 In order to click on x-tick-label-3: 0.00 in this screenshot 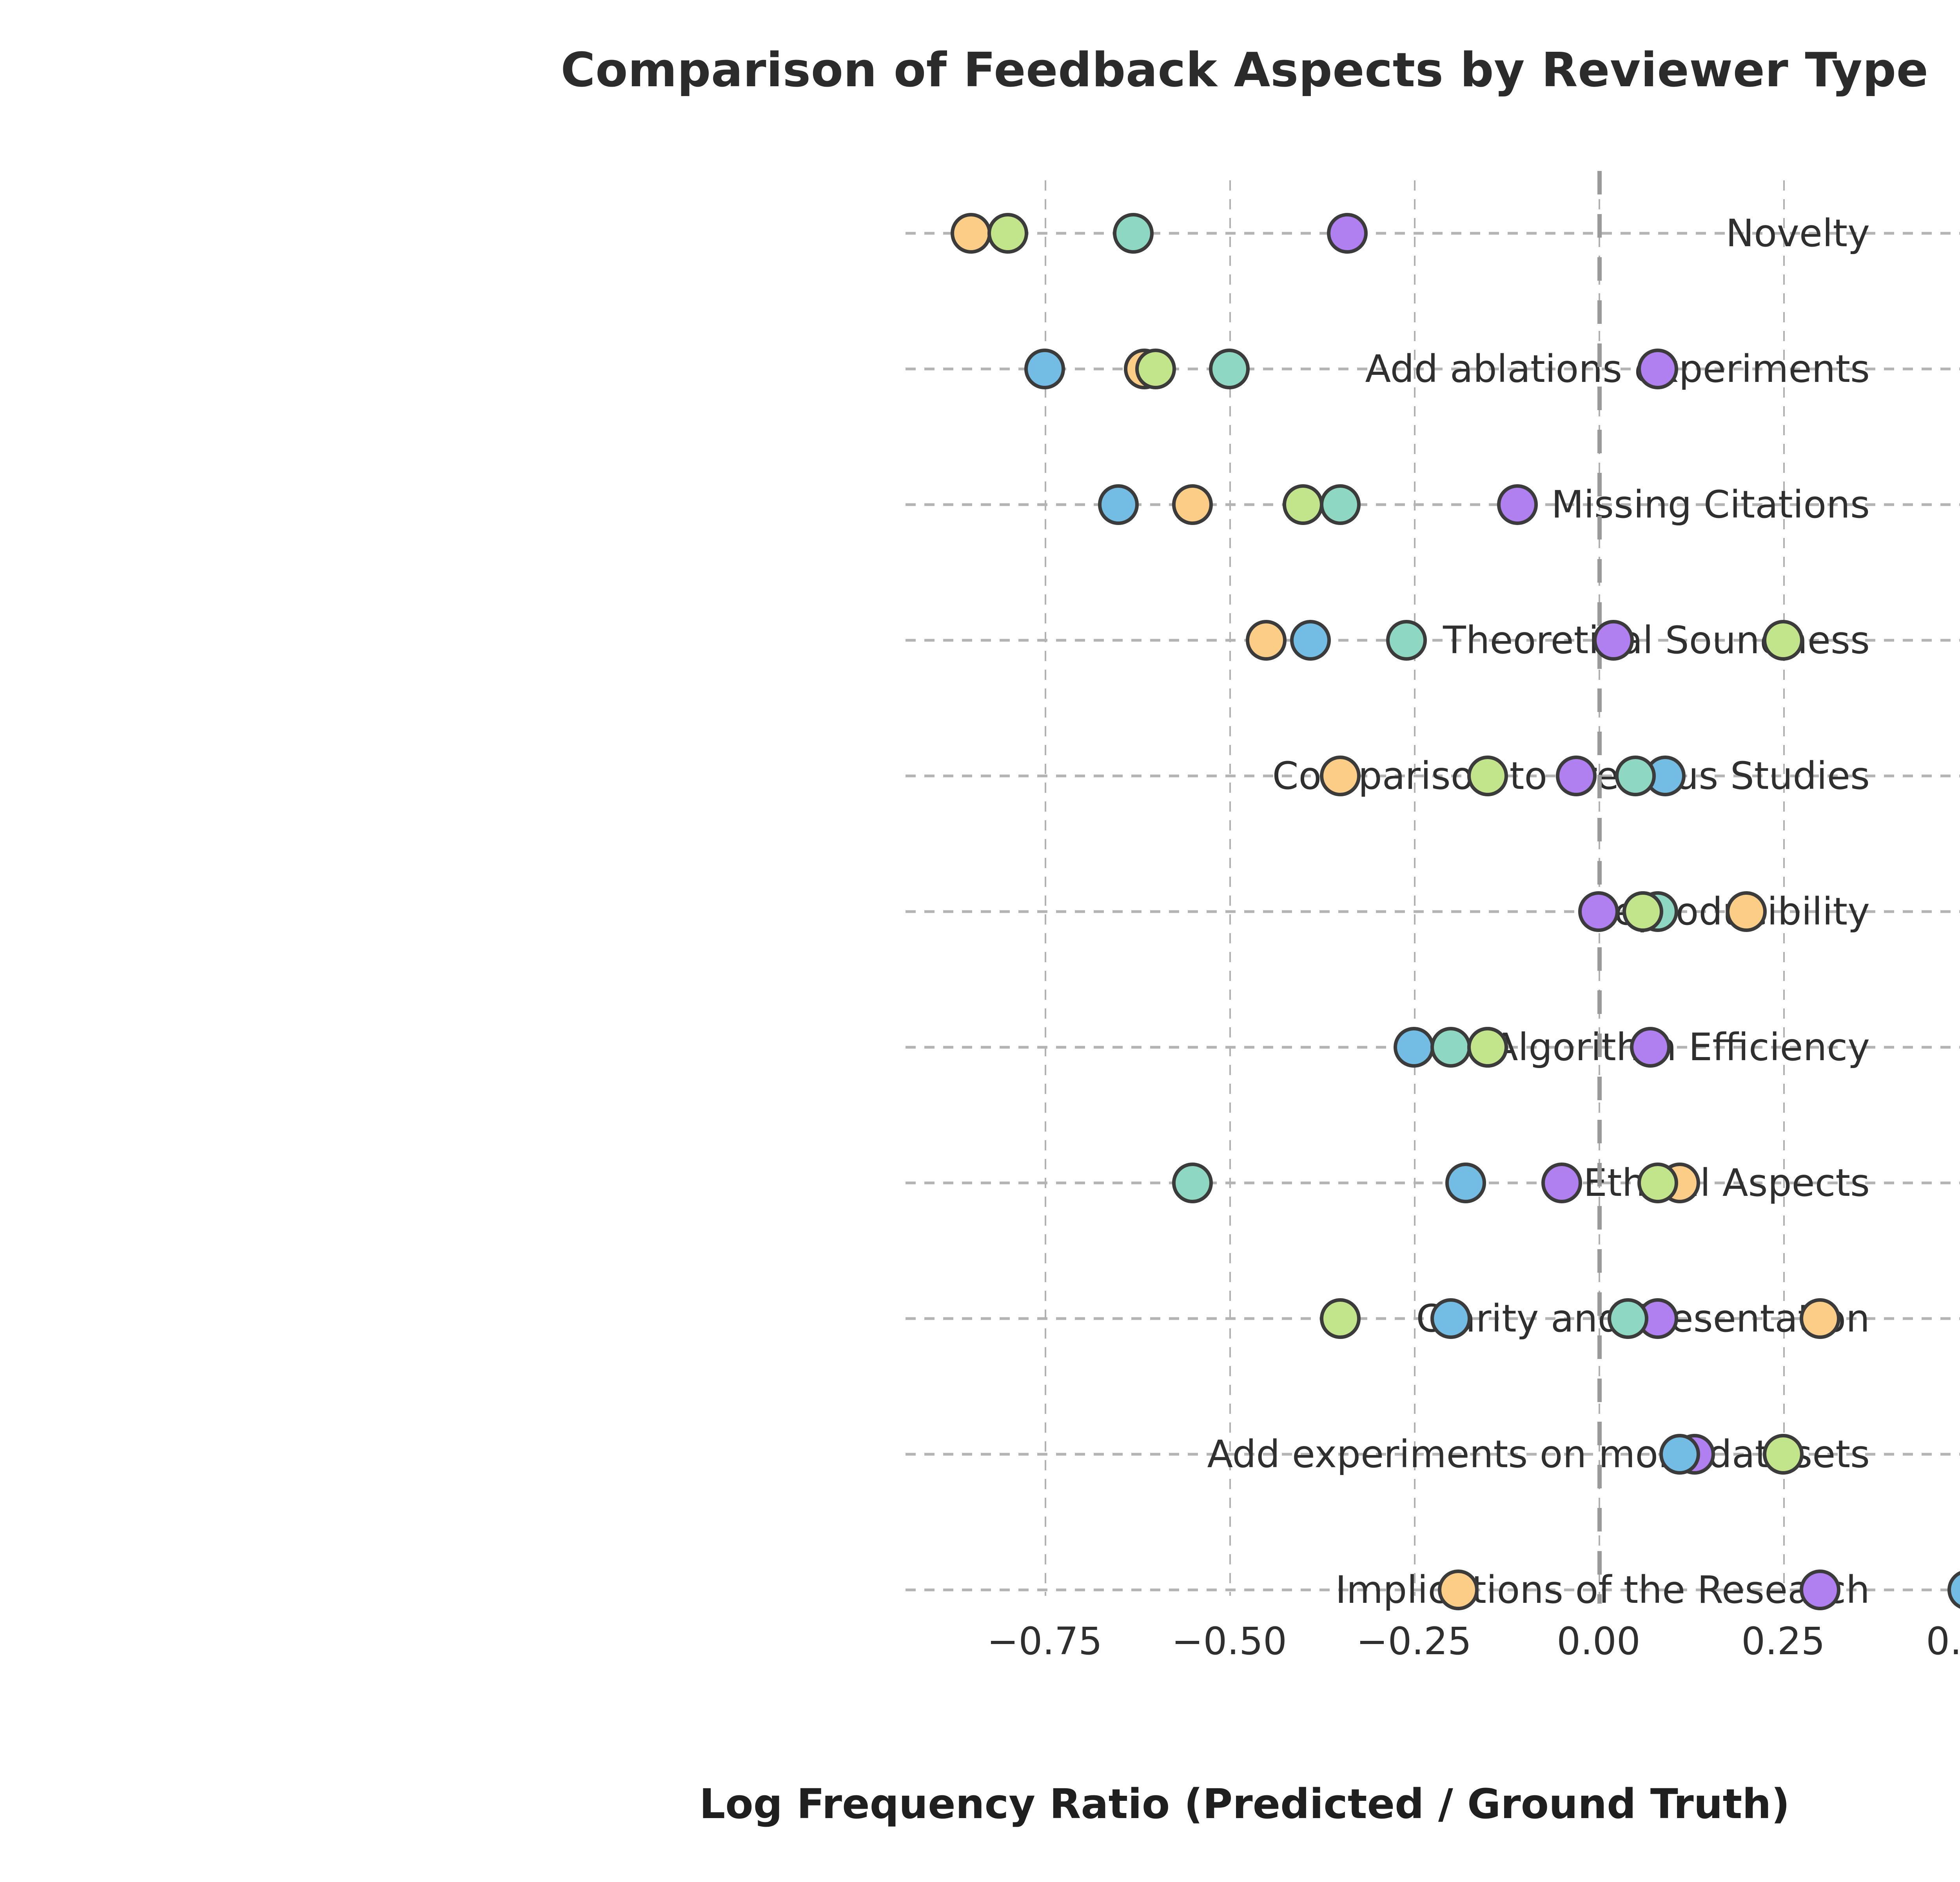, I will do `click(1599, 1641)`.